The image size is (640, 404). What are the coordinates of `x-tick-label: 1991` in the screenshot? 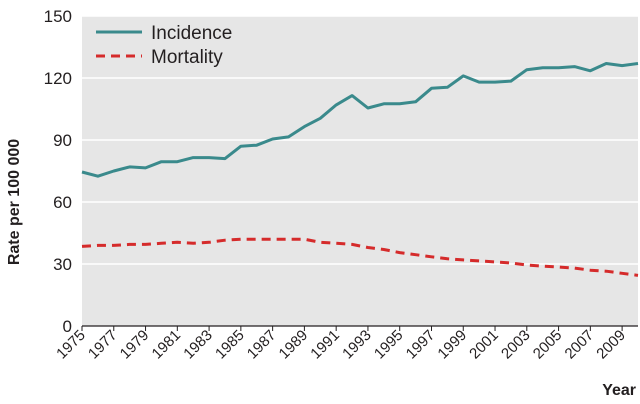 It's located at (325, 345).